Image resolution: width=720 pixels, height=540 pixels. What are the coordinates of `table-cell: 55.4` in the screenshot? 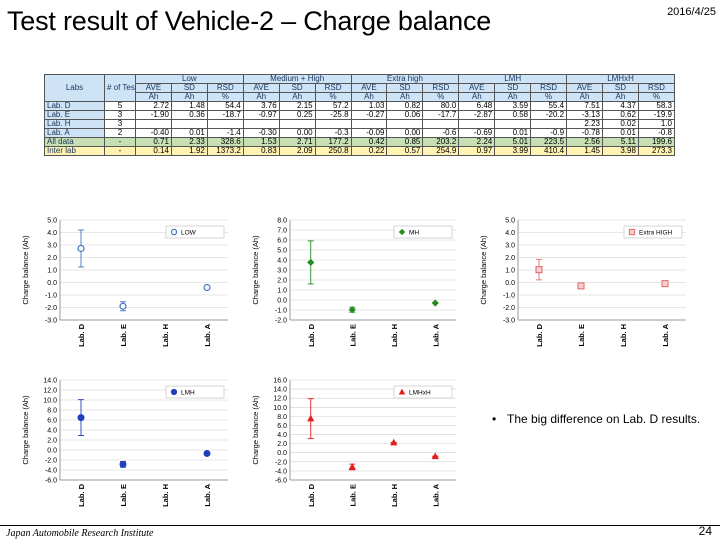 It's located at (549, 106).